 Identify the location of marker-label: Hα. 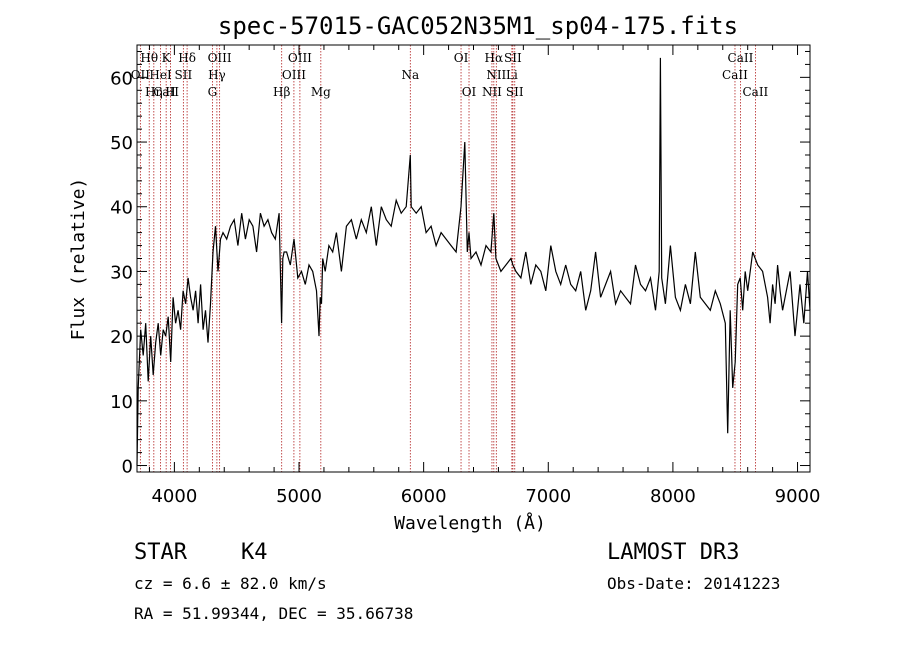
(494, 58).